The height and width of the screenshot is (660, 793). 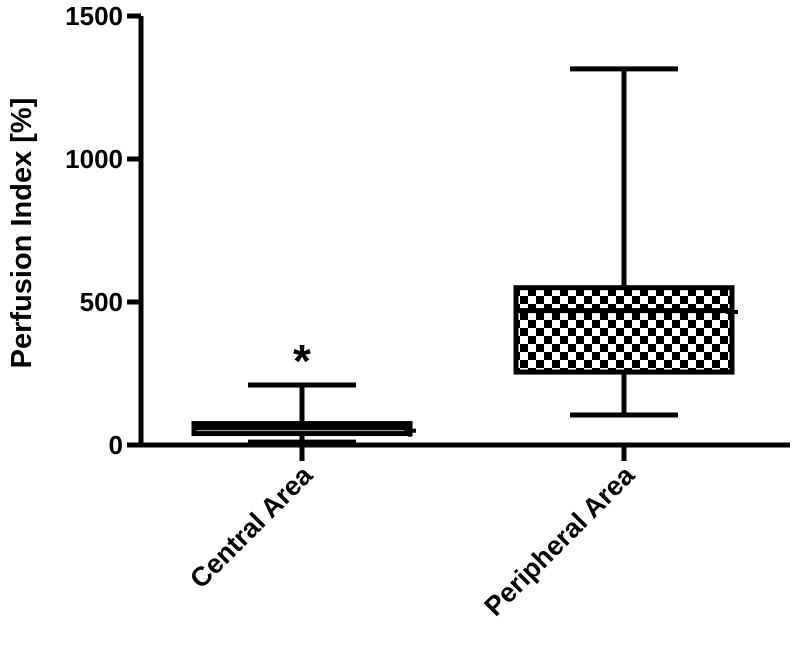 What do you see at coordinates (22, 233) in the screenshot?
I see `y-axis-title: Perfusion Index [%]` at bounding box center [22, 233].